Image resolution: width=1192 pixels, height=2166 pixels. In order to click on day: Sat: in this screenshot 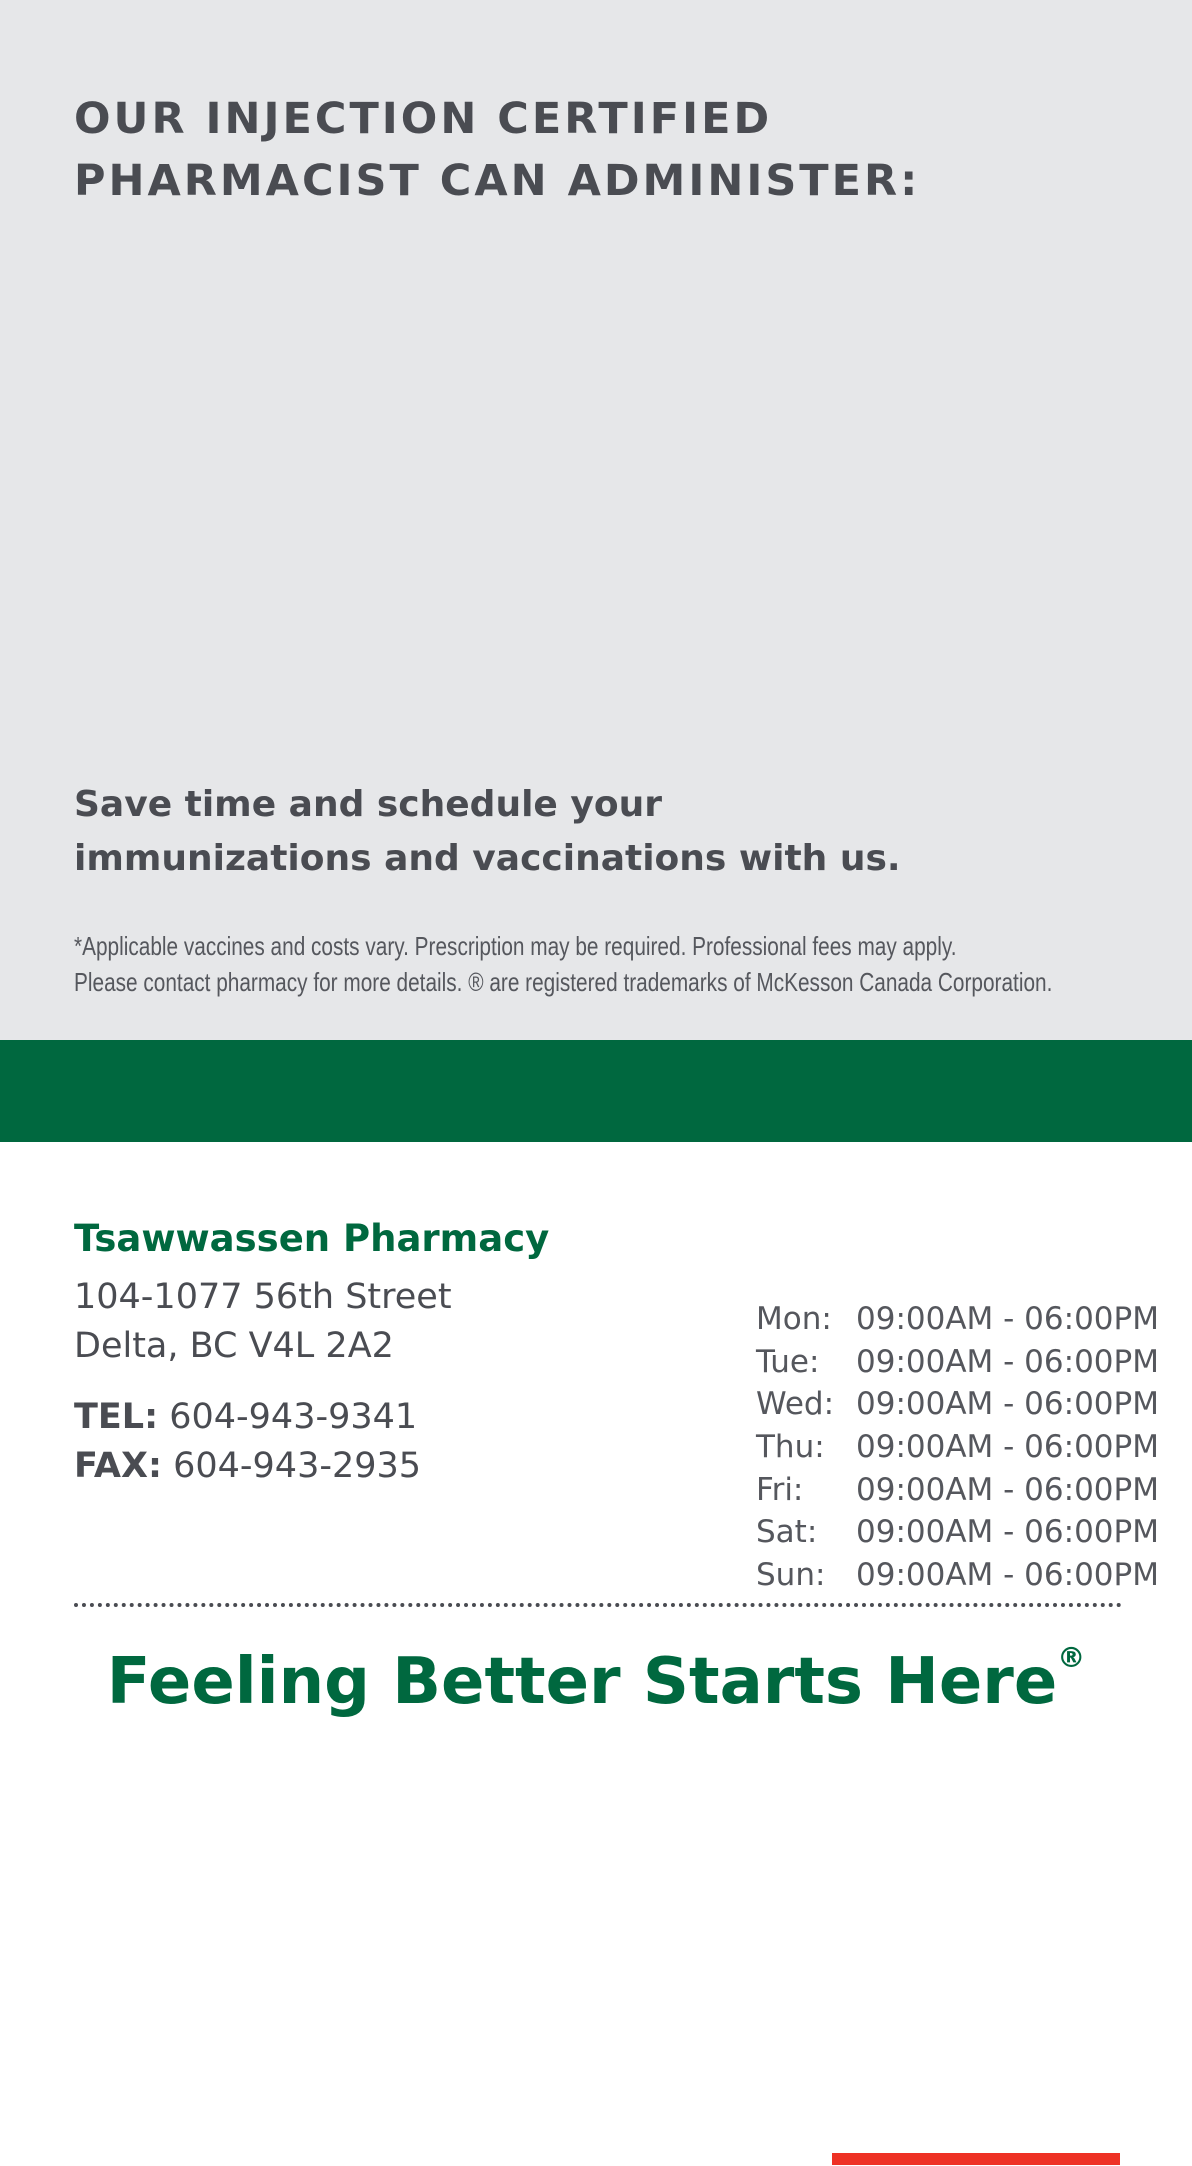, I will do `click(787, 1532)`.